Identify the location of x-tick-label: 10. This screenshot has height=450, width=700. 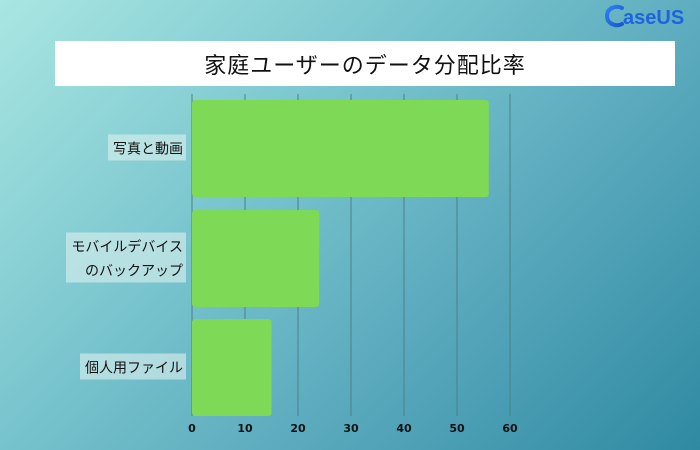
(245, 428).